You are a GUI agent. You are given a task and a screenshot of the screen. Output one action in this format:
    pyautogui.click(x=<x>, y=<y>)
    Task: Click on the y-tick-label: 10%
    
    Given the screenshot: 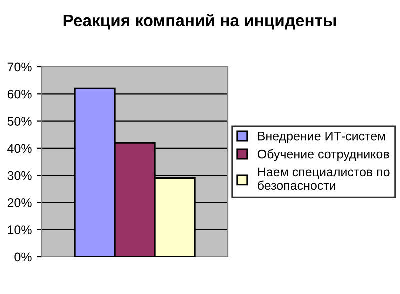 What is the action you would take?
    pyautogui.click(x=20, y=230)
    